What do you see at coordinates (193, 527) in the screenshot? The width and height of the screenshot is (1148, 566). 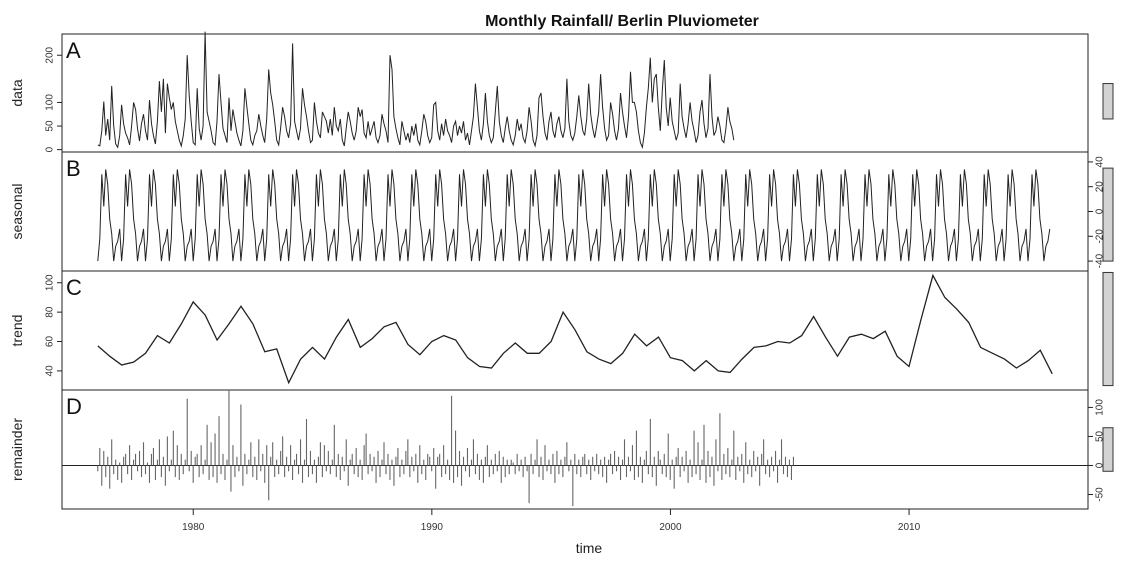 I see `x-tick-label: 1980` at bounding box center [193, 527].